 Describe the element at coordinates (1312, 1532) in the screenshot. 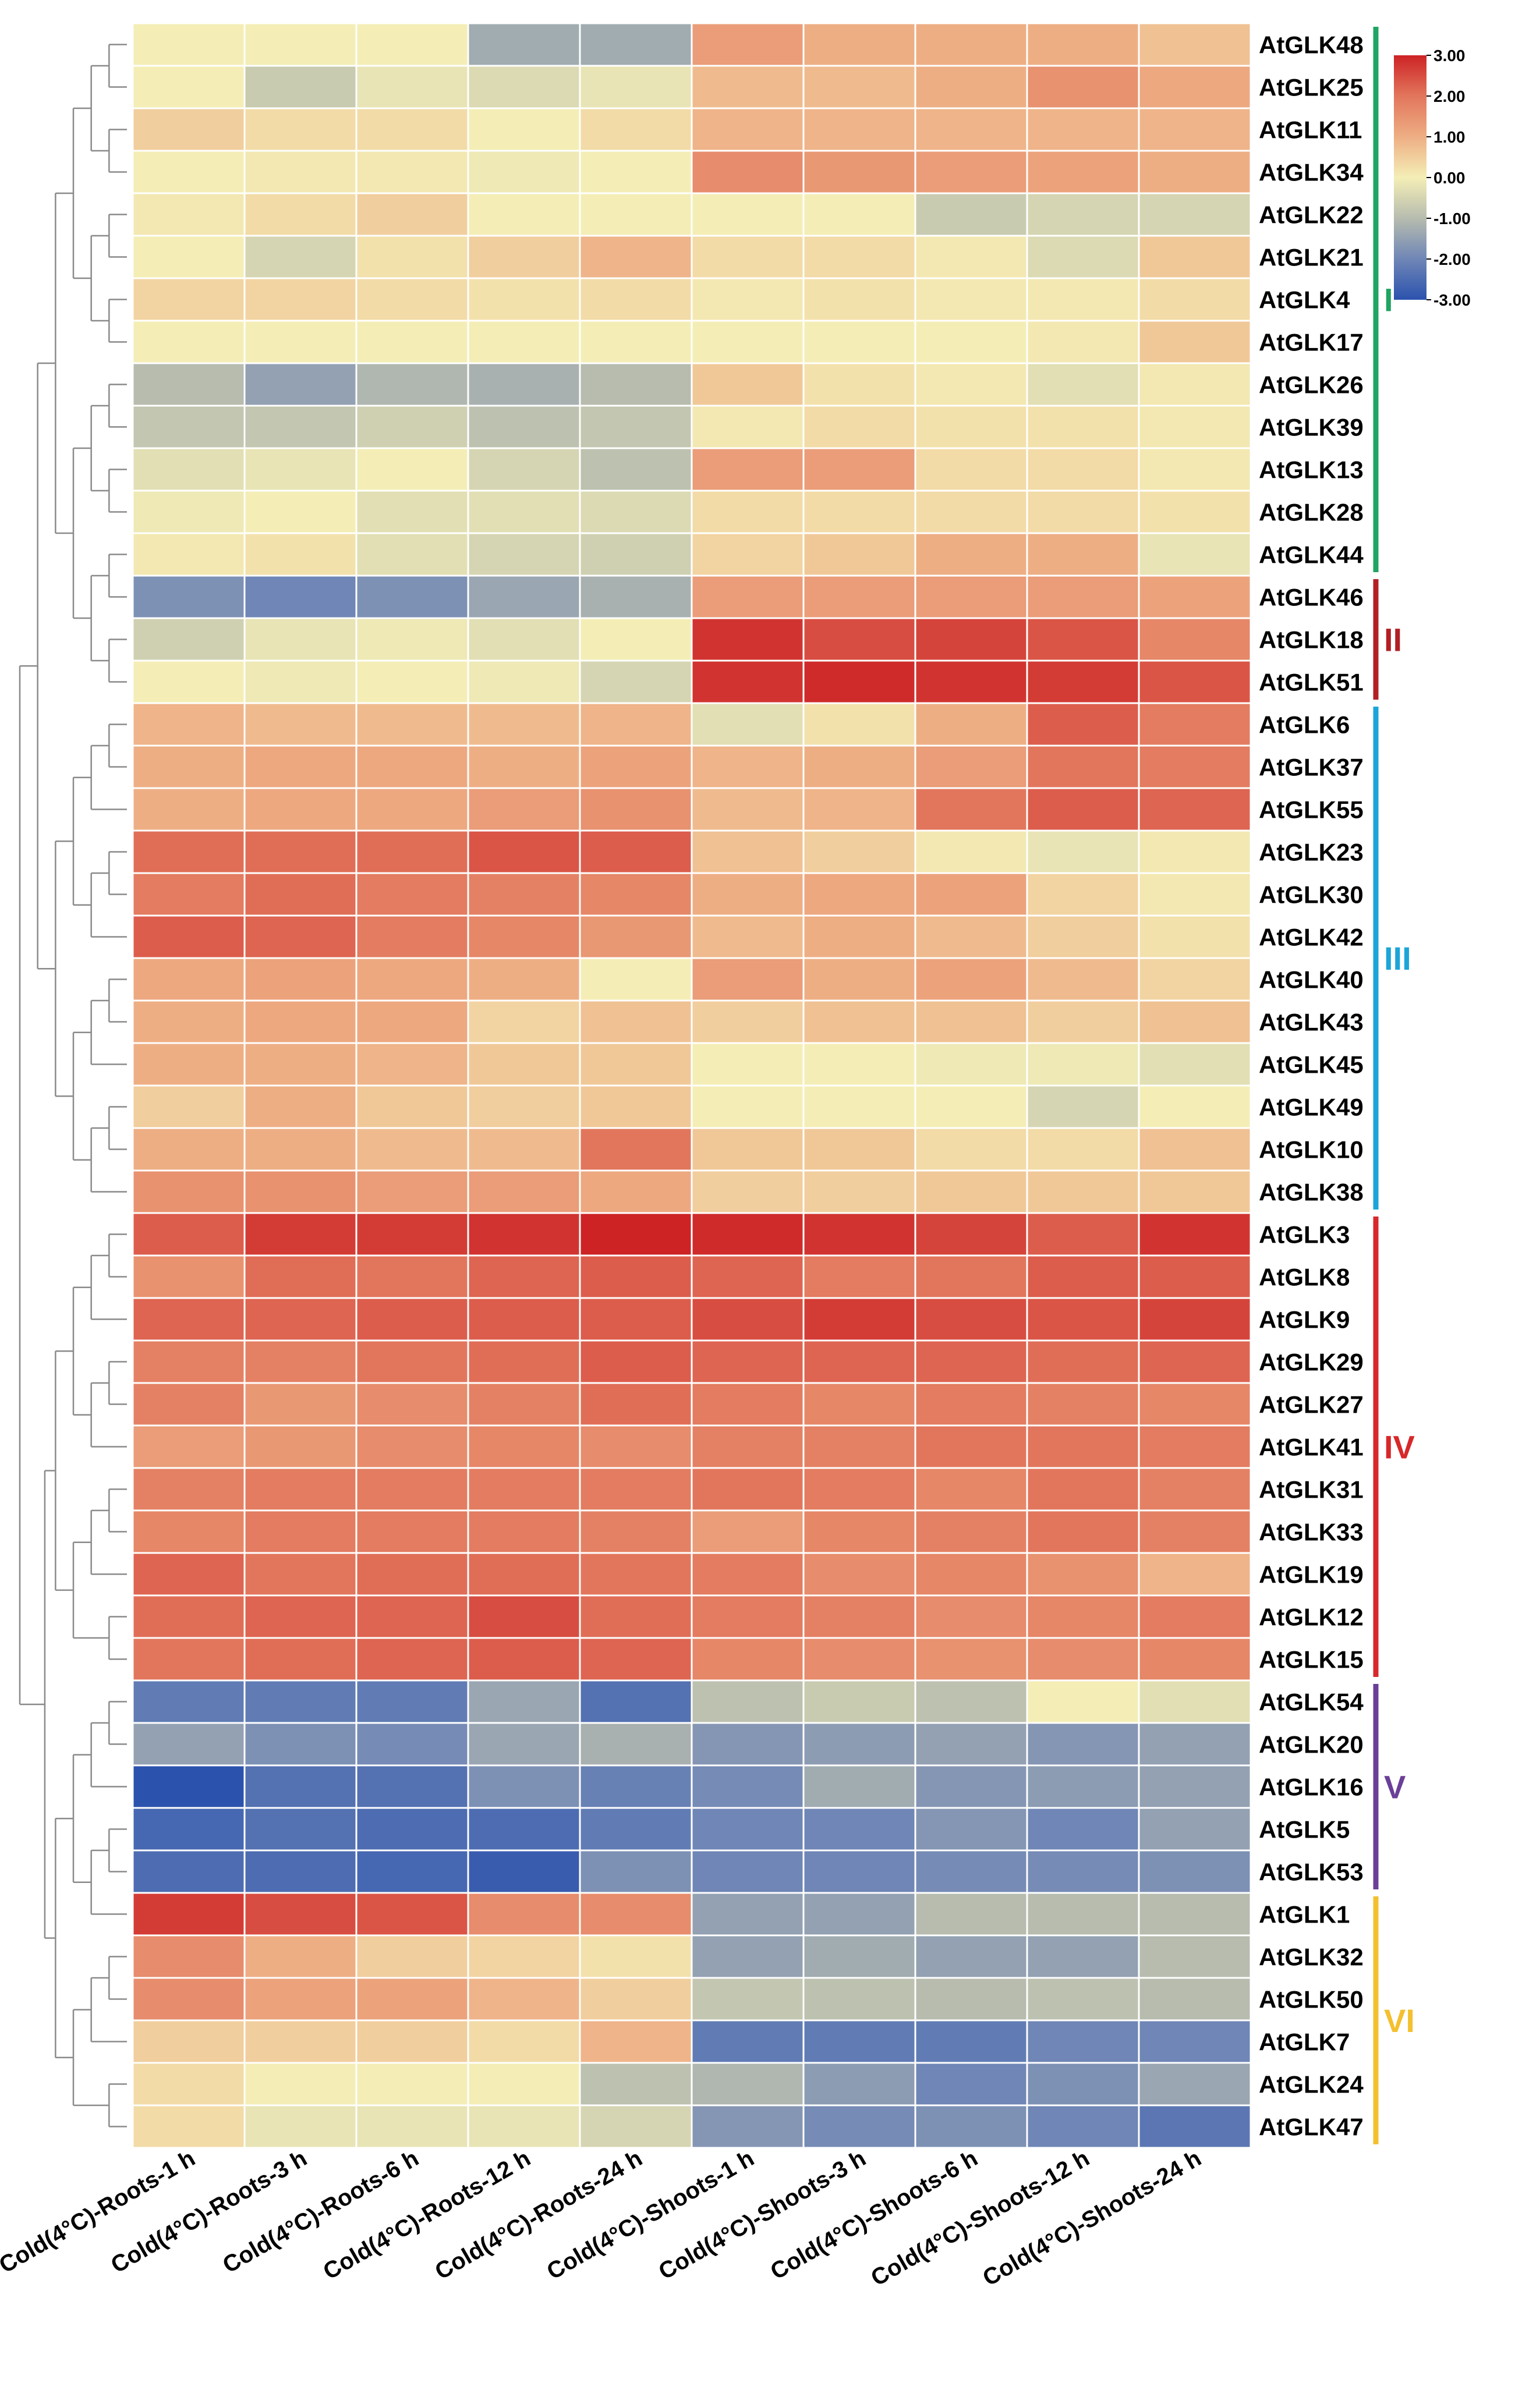

I see `row-label: AtGLK33` at that location.